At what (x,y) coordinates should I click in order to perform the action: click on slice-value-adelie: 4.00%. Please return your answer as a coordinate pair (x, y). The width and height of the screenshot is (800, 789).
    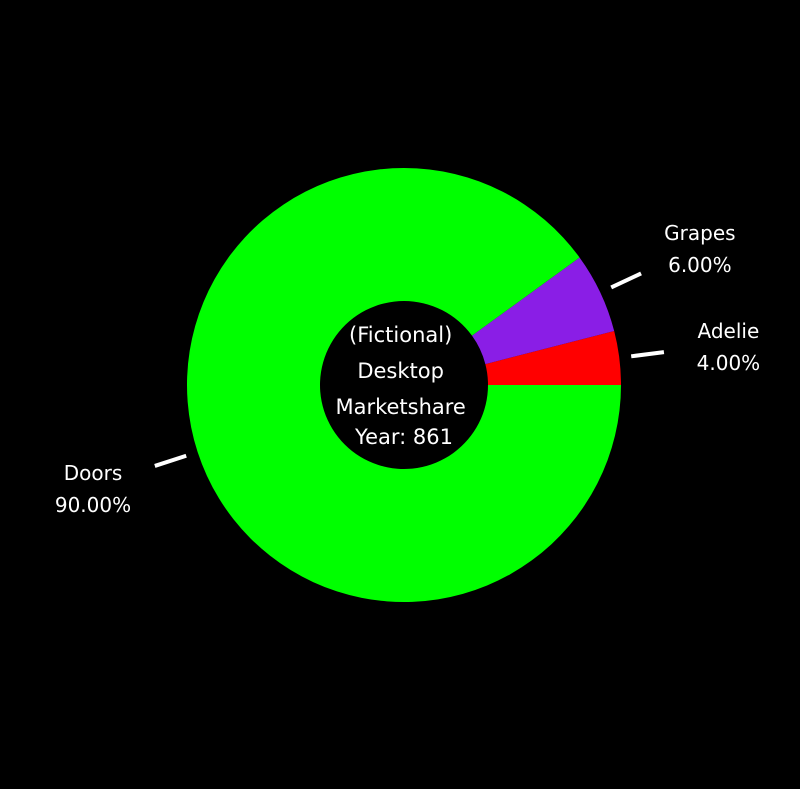
    Looking at the image, I should click on (729, 363).